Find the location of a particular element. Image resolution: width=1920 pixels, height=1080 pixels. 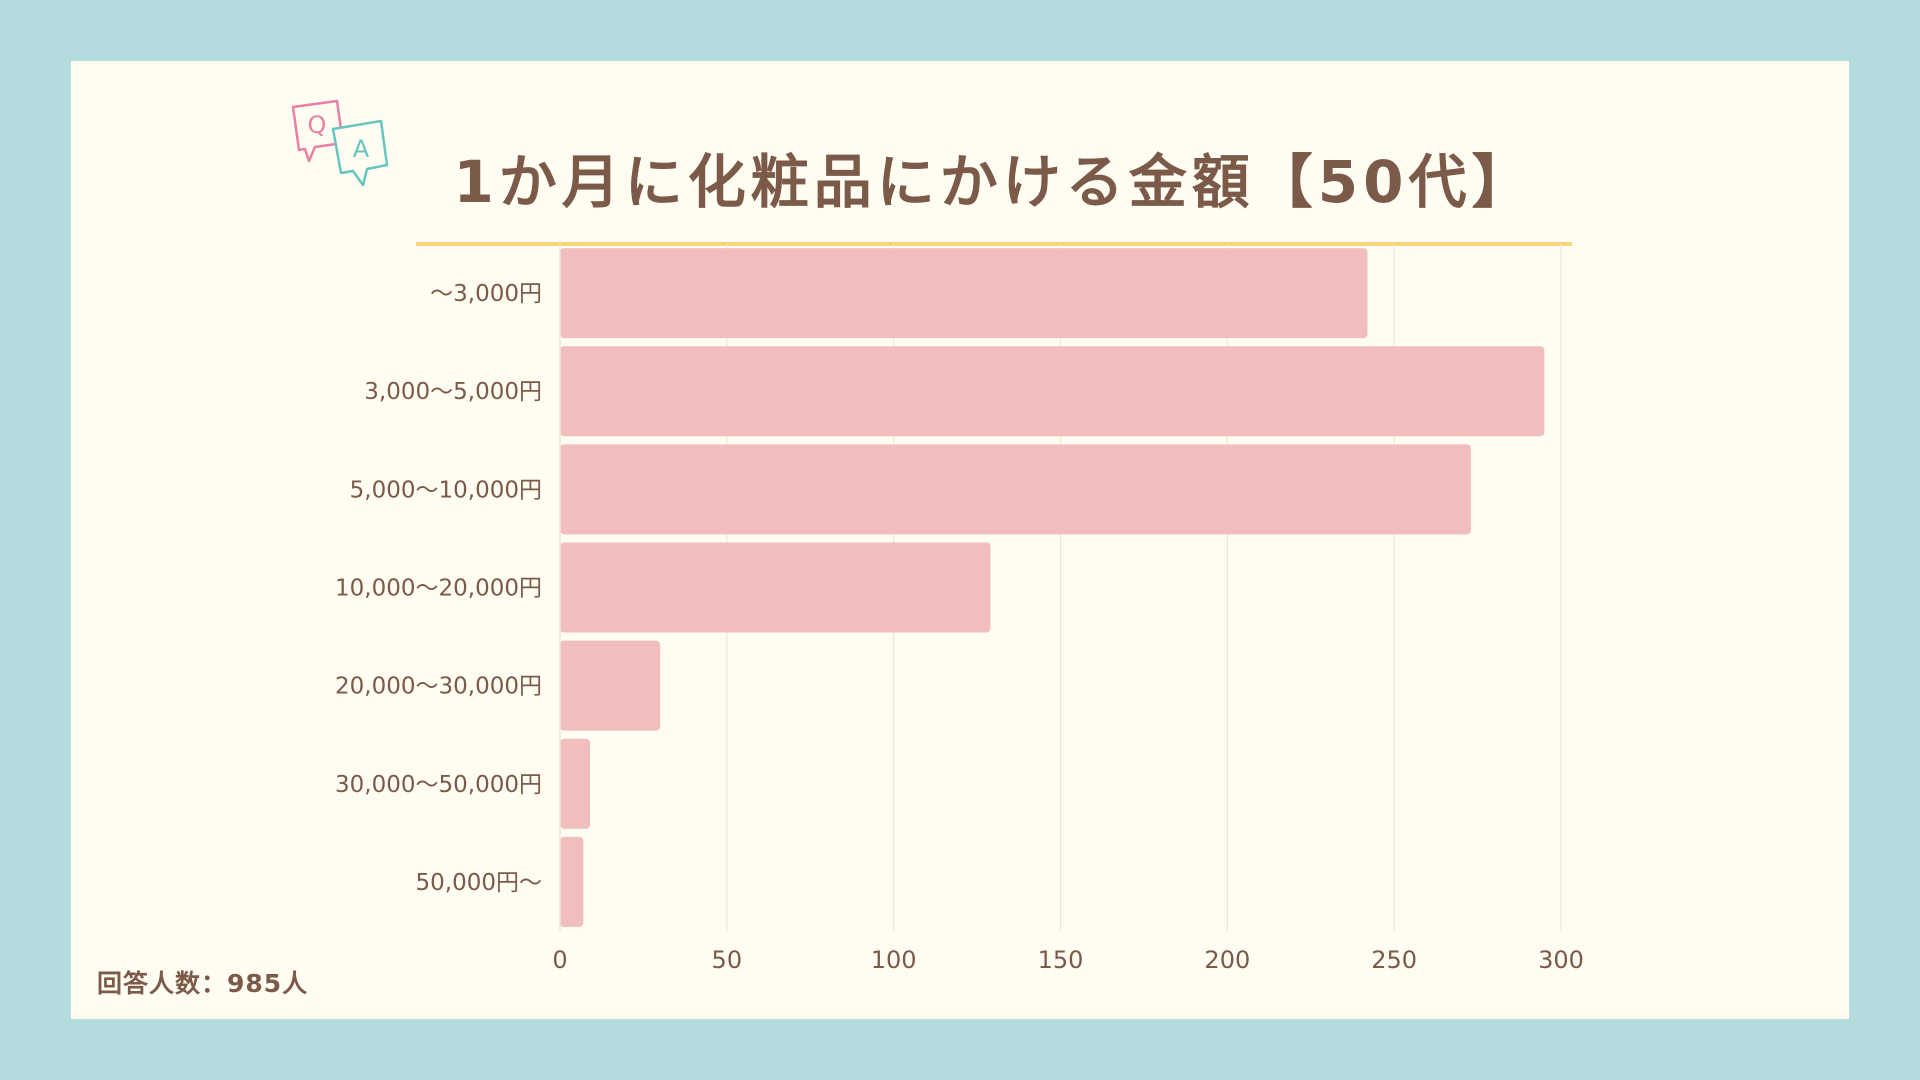

x-tick-label: 50 is located at coordinates (727, 960).